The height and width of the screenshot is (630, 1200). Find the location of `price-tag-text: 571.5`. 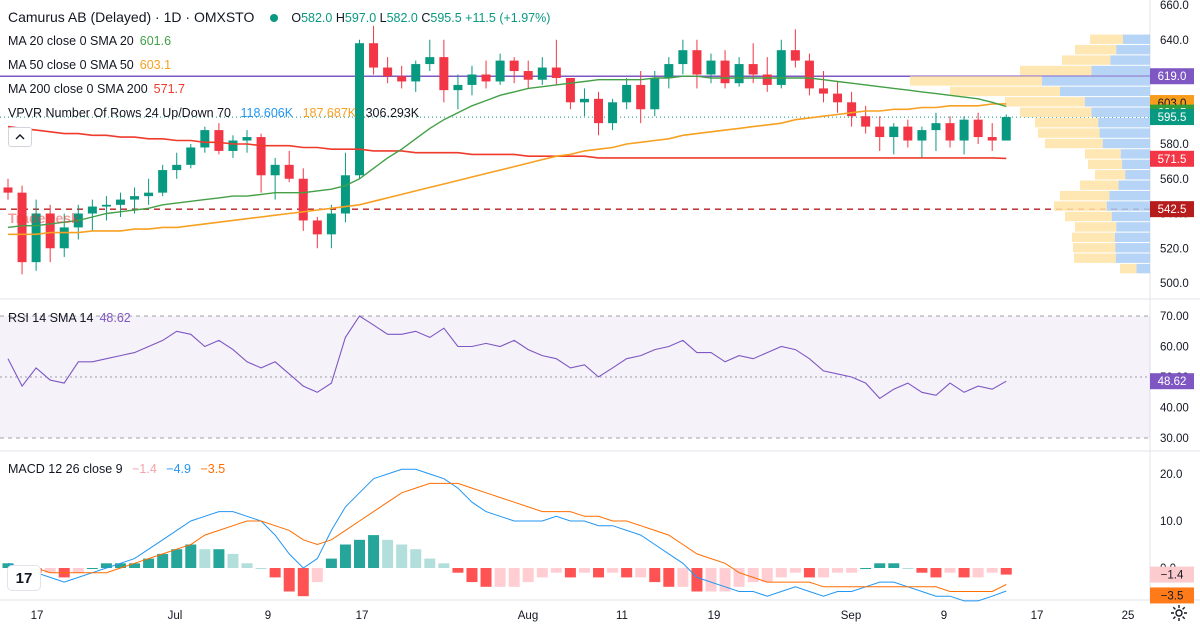

price-tag-text: 571.5 is located at coordinates (1172, 160).